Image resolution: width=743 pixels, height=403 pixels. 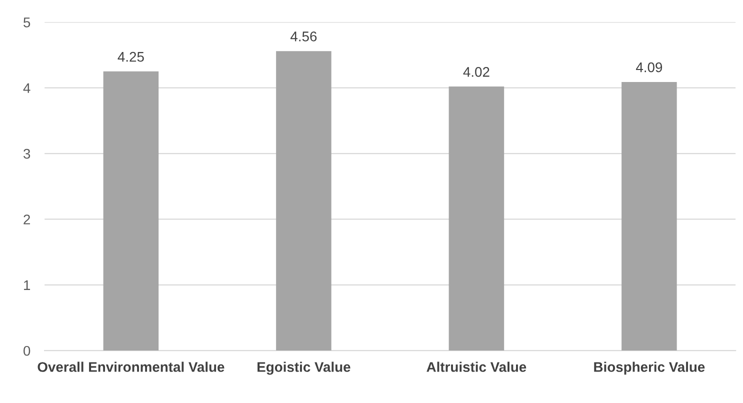 What do you see at coordinates (303, 37) in the screenshot?
I see `data-label: 4.56` at bounding box center [303, 37].